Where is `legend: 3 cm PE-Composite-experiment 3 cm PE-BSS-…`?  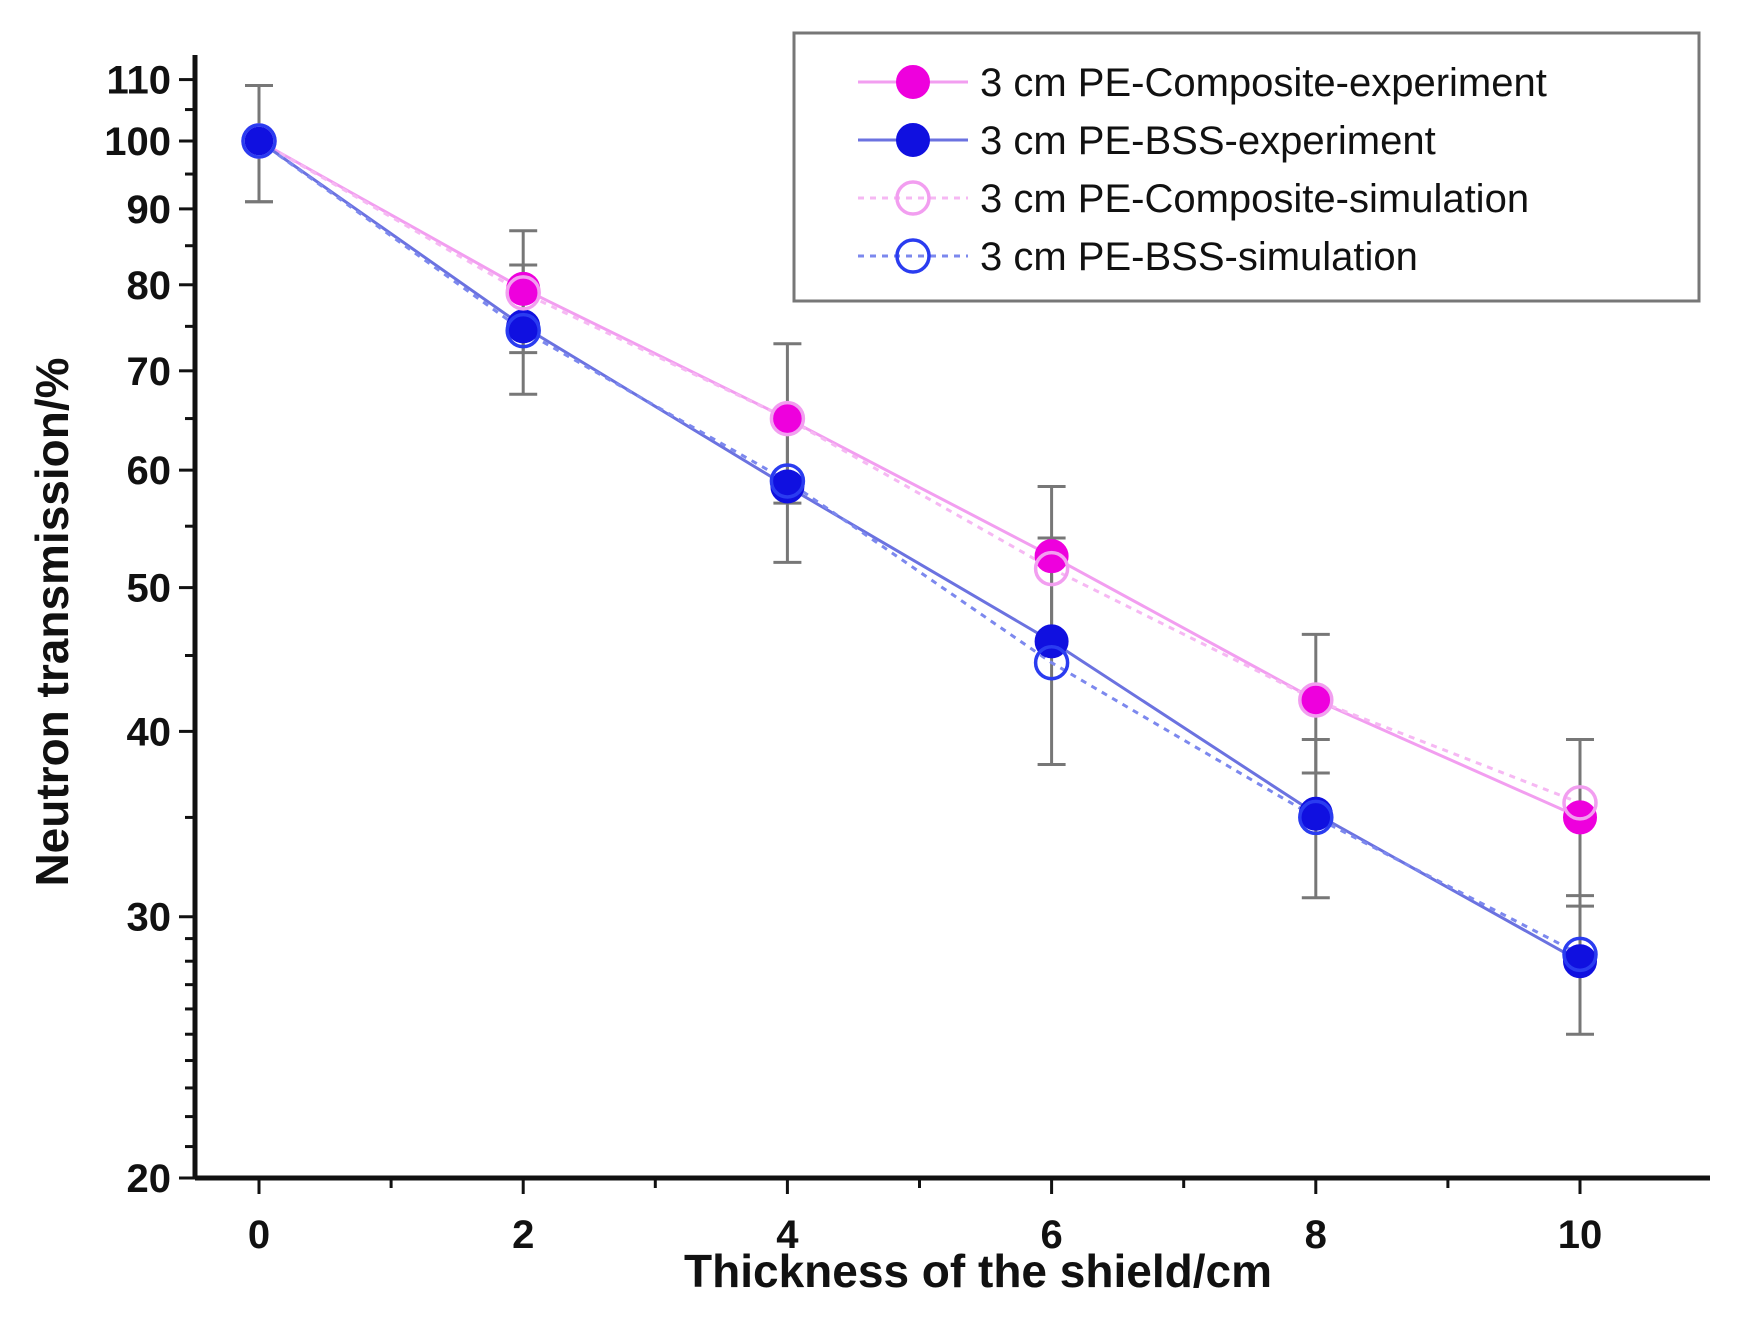
legend: 3 cm PE-Composite-experiment 3 cm PE-BSS-… is located at coordinates (1246, 167).